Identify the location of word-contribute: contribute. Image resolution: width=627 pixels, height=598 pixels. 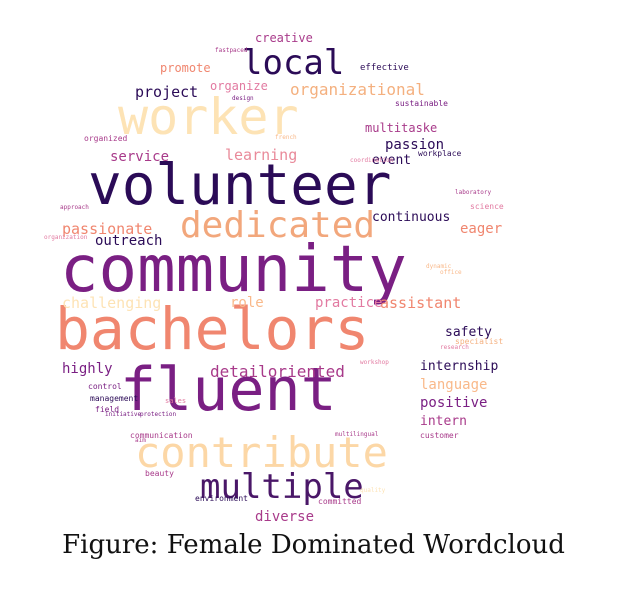
(261, 452).